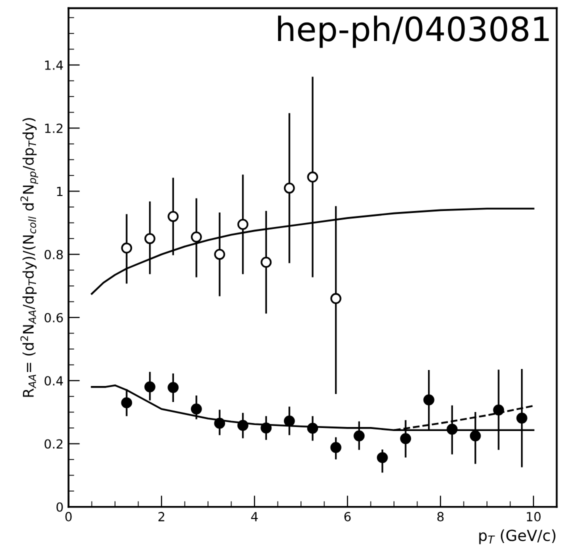  Describe the element at coordinates (53, 444) in the screenshot. I see `y-tick-label: 0.2` at that location.